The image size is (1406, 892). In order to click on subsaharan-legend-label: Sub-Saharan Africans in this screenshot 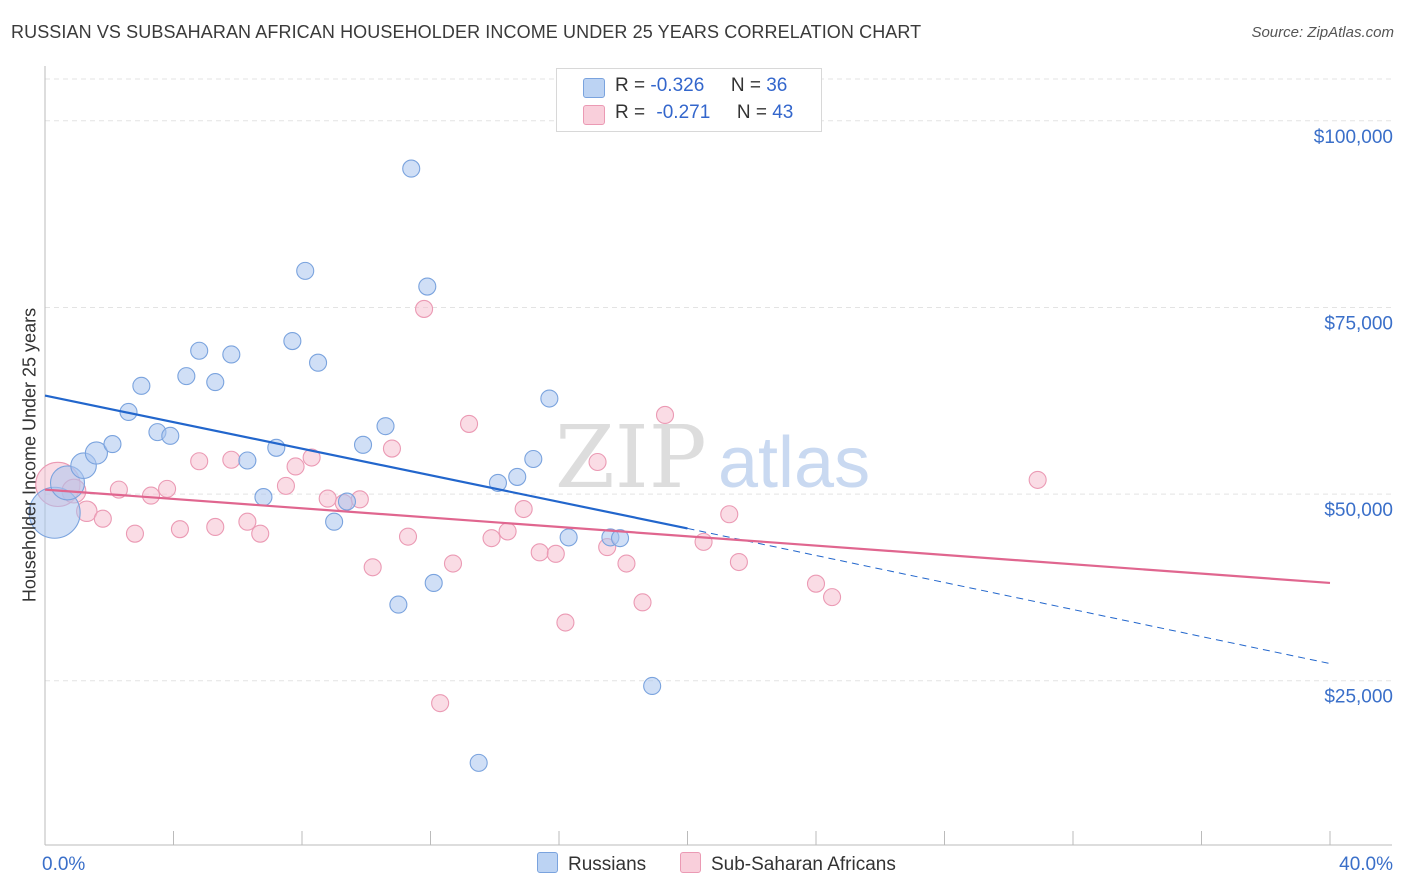, I will do `click(803, 864)`.